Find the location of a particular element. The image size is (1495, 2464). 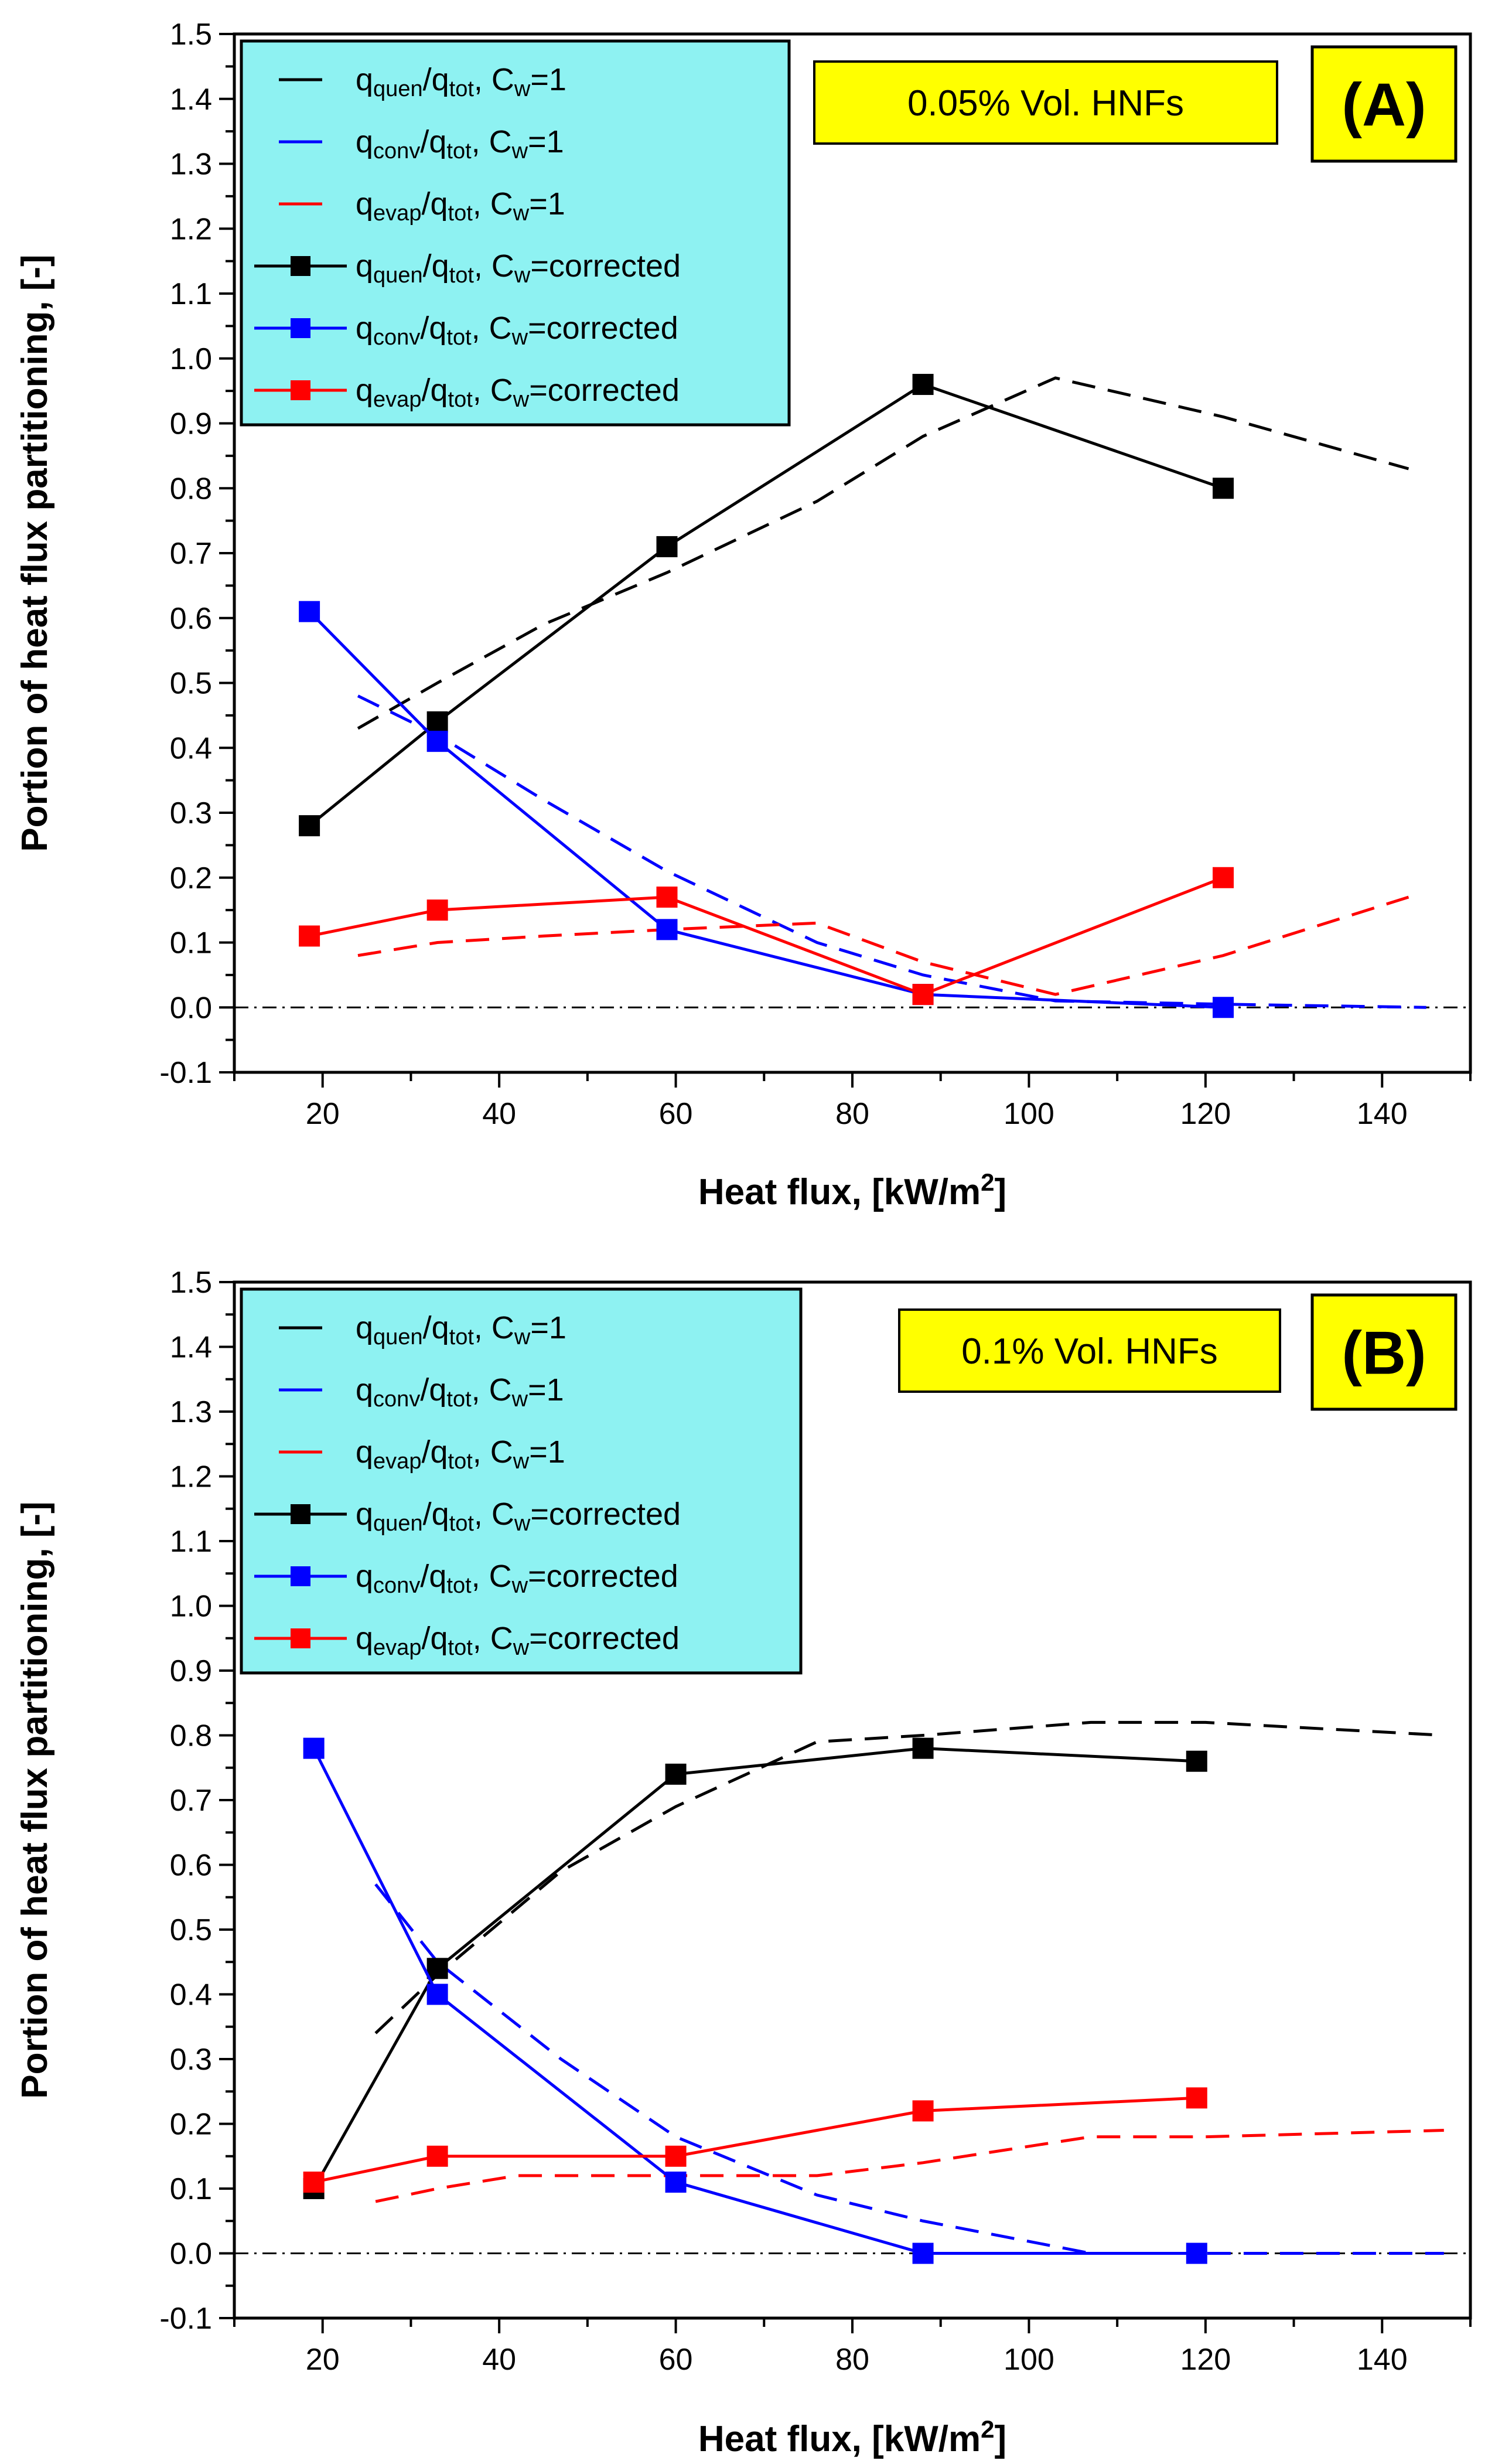

y-tick-label: 0.9 is located at coordinates (191, 1671).